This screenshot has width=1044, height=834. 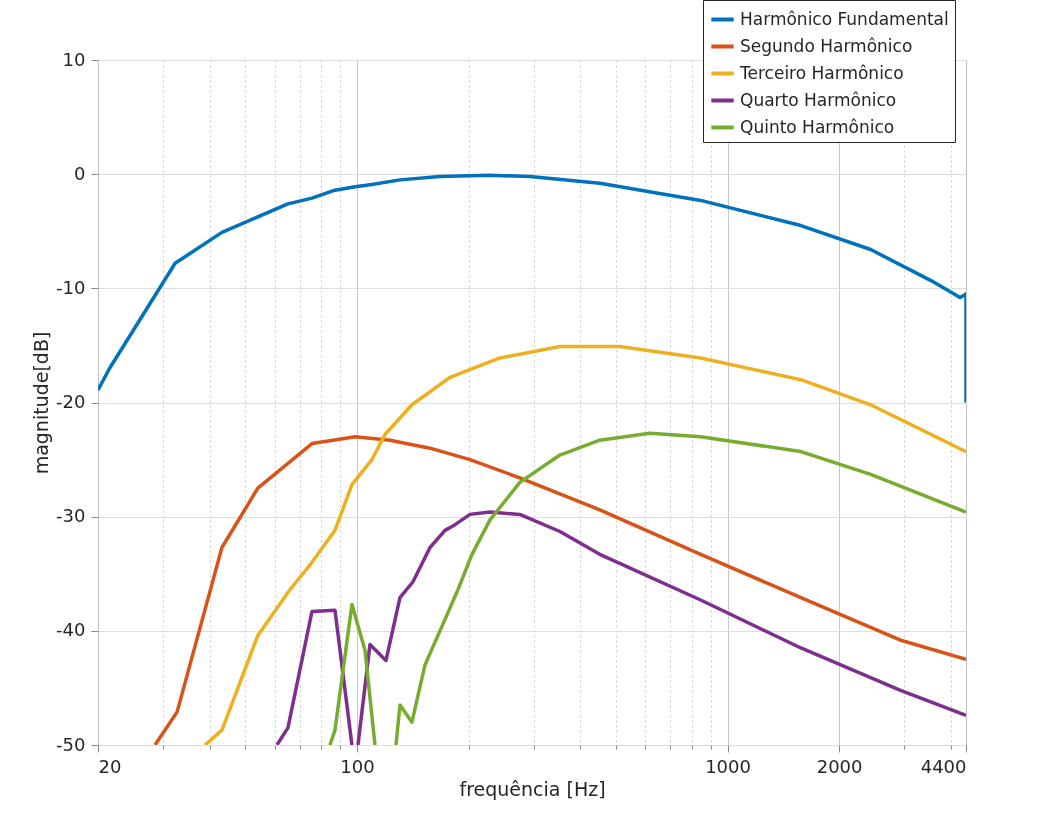 I want to click on y-tick-label: 0, so click(x=80, y=173).